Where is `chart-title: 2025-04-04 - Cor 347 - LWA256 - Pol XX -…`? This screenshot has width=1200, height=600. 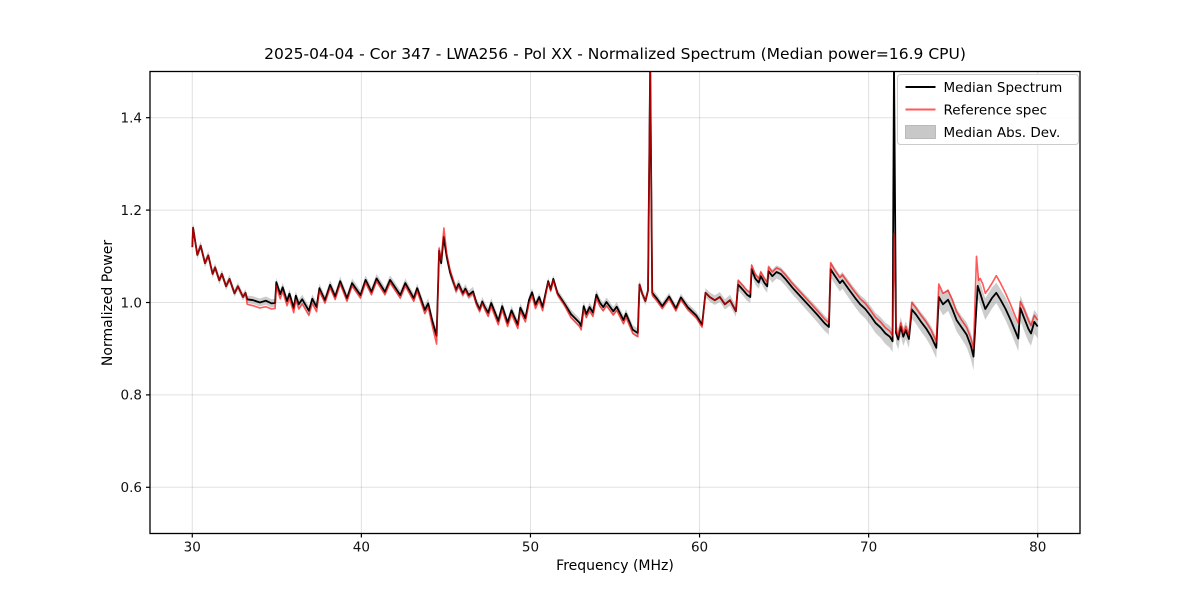
chart-title: 2025-04-04 - Cor 347 - LWA256 - Pol XX -… is located at coordinates (615, 54).